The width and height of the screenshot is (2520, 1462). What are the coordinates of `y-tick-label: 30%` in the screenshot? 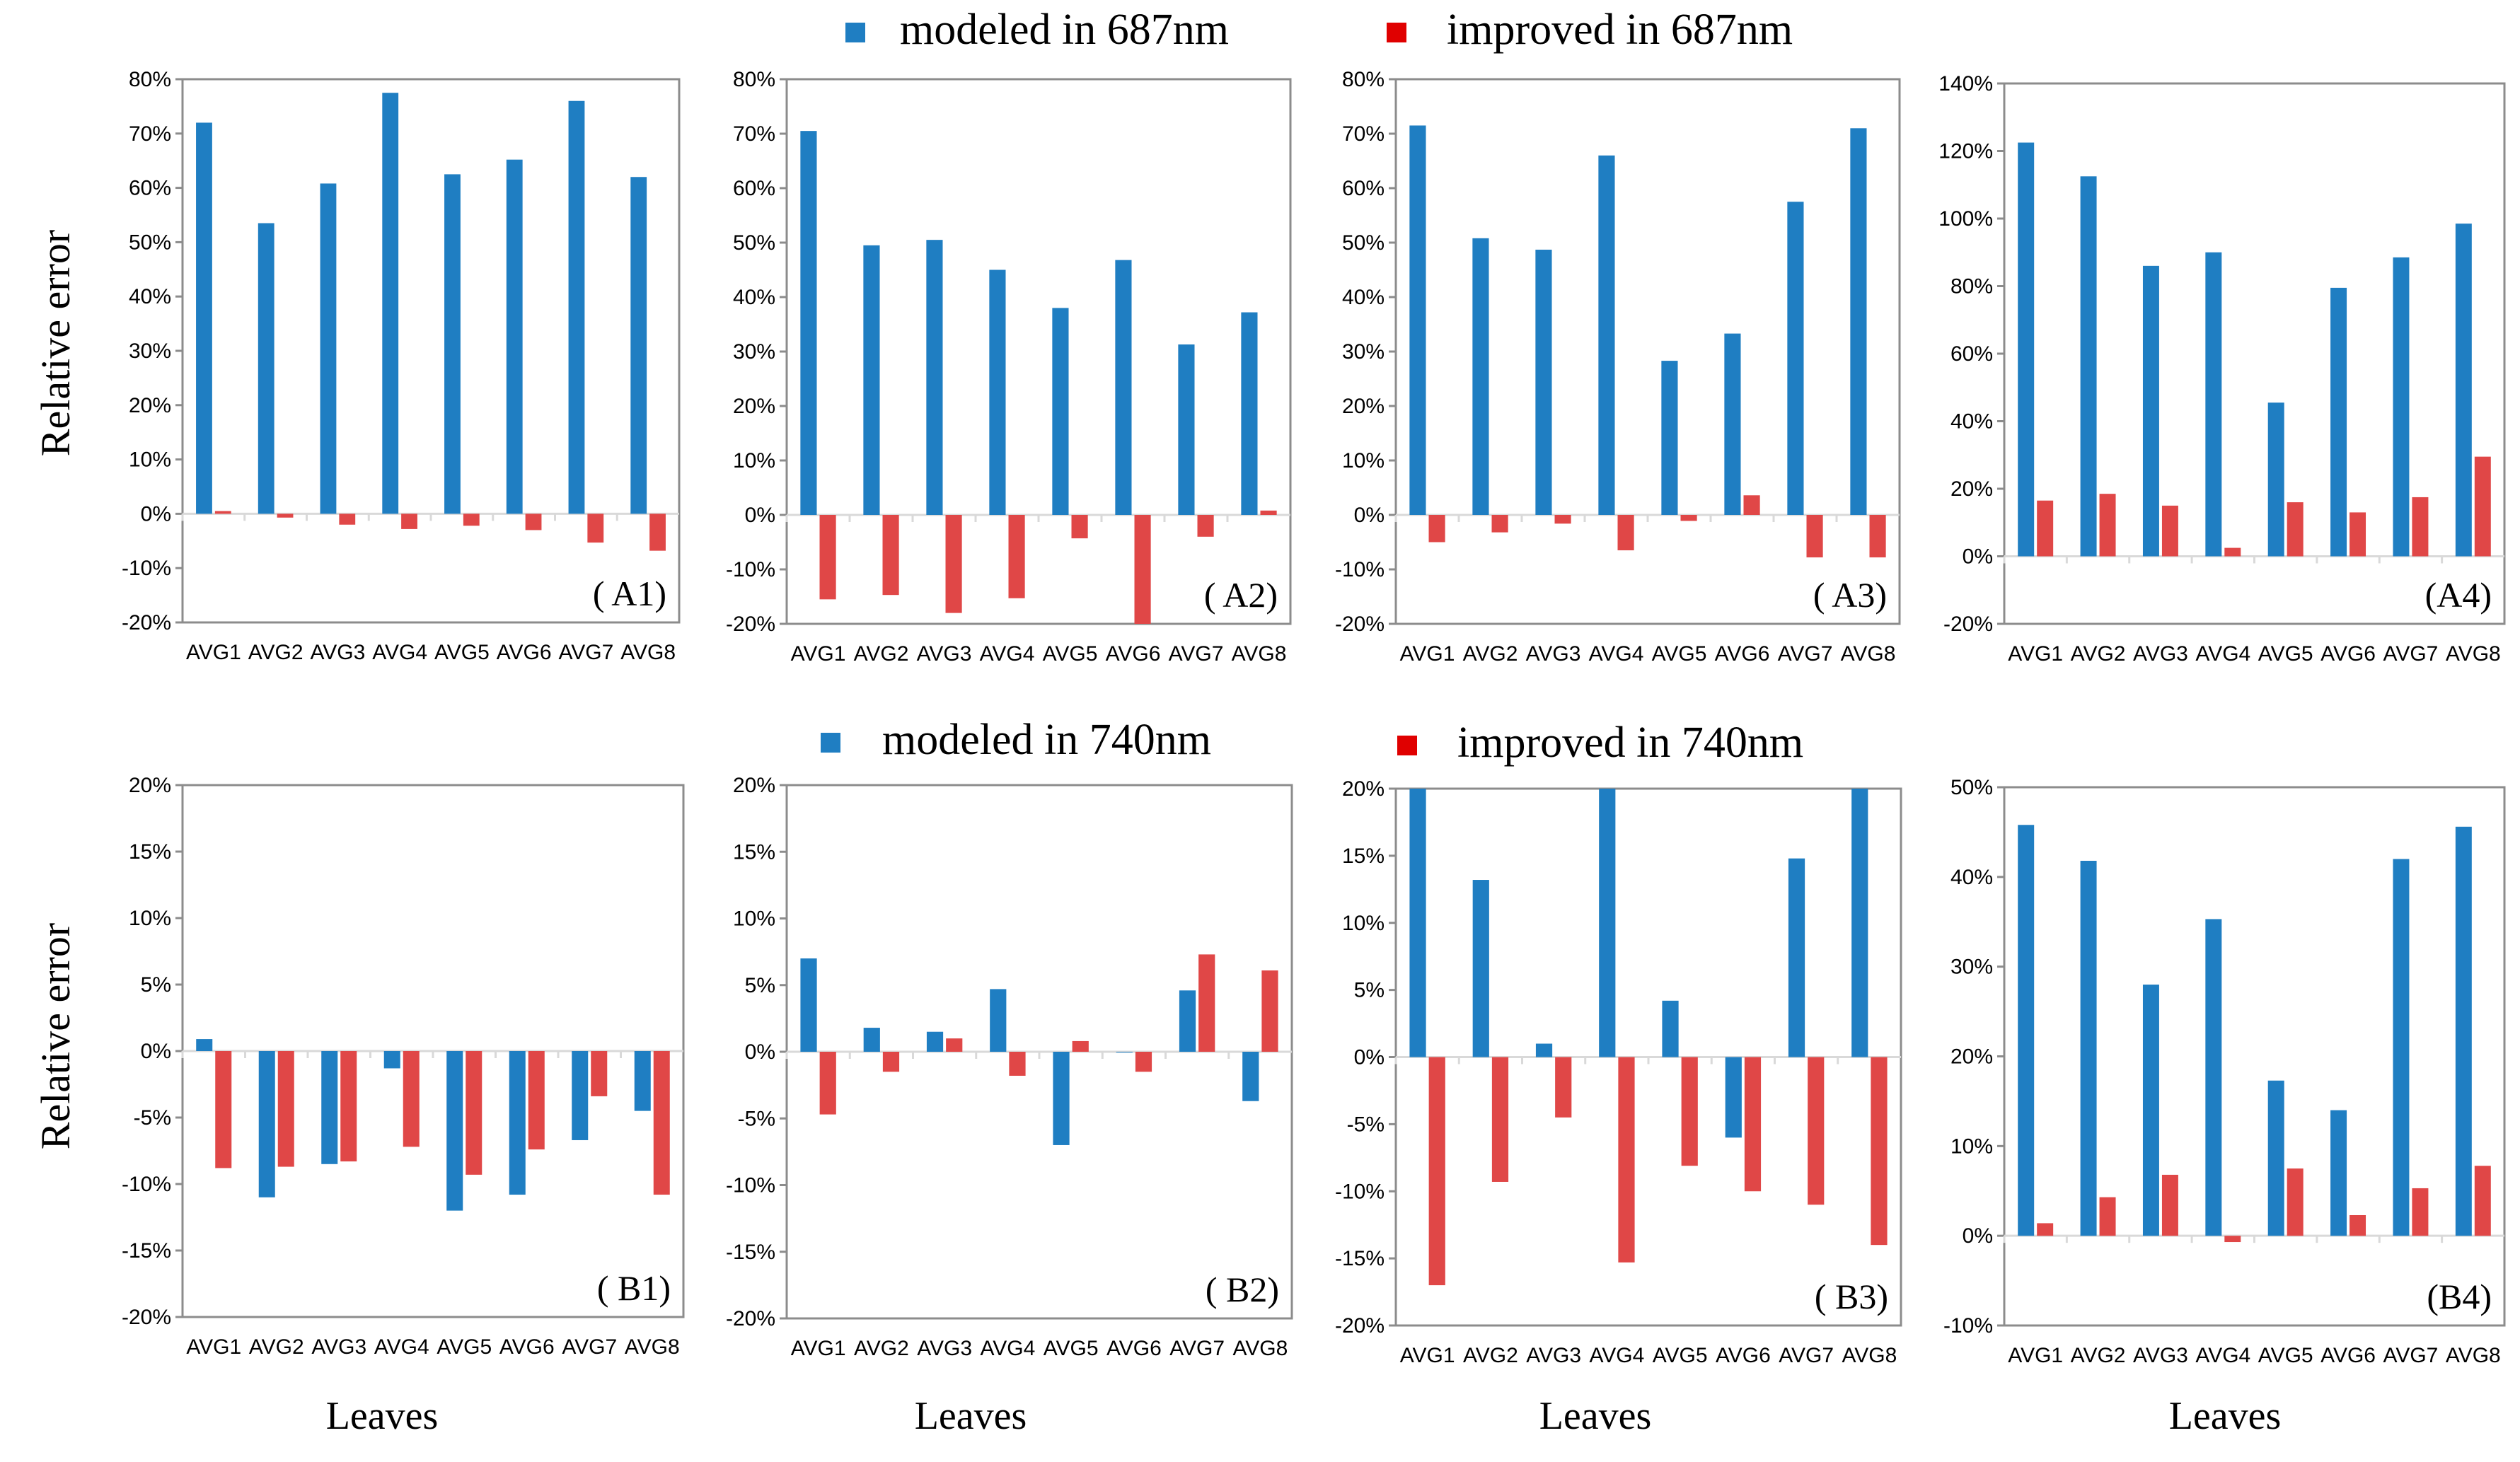 It's located at (1363, 352).